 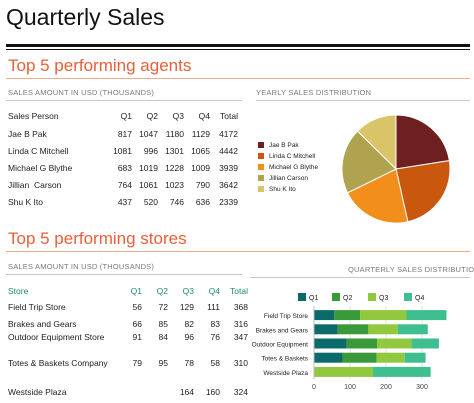 What do you see at coordinates (128, 371) in the screenshot?
I see `table-row: Totes & Baskets Company 79 95 78 58 310` at bounding box center [128, 371].